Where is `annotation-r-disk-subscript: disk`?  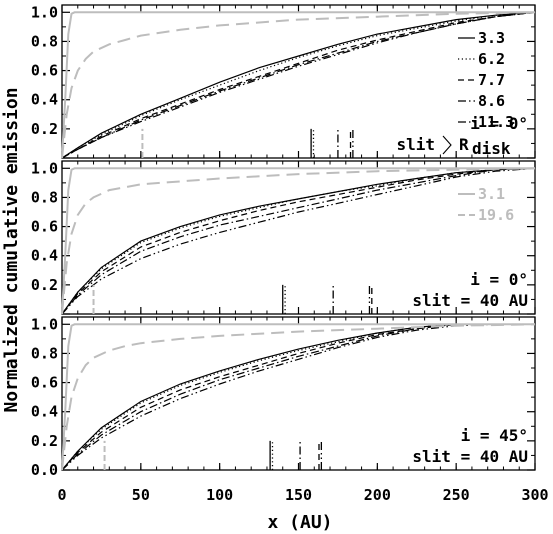 annotation-r-disk-subscript: disk is located at coordinates (491, 148).